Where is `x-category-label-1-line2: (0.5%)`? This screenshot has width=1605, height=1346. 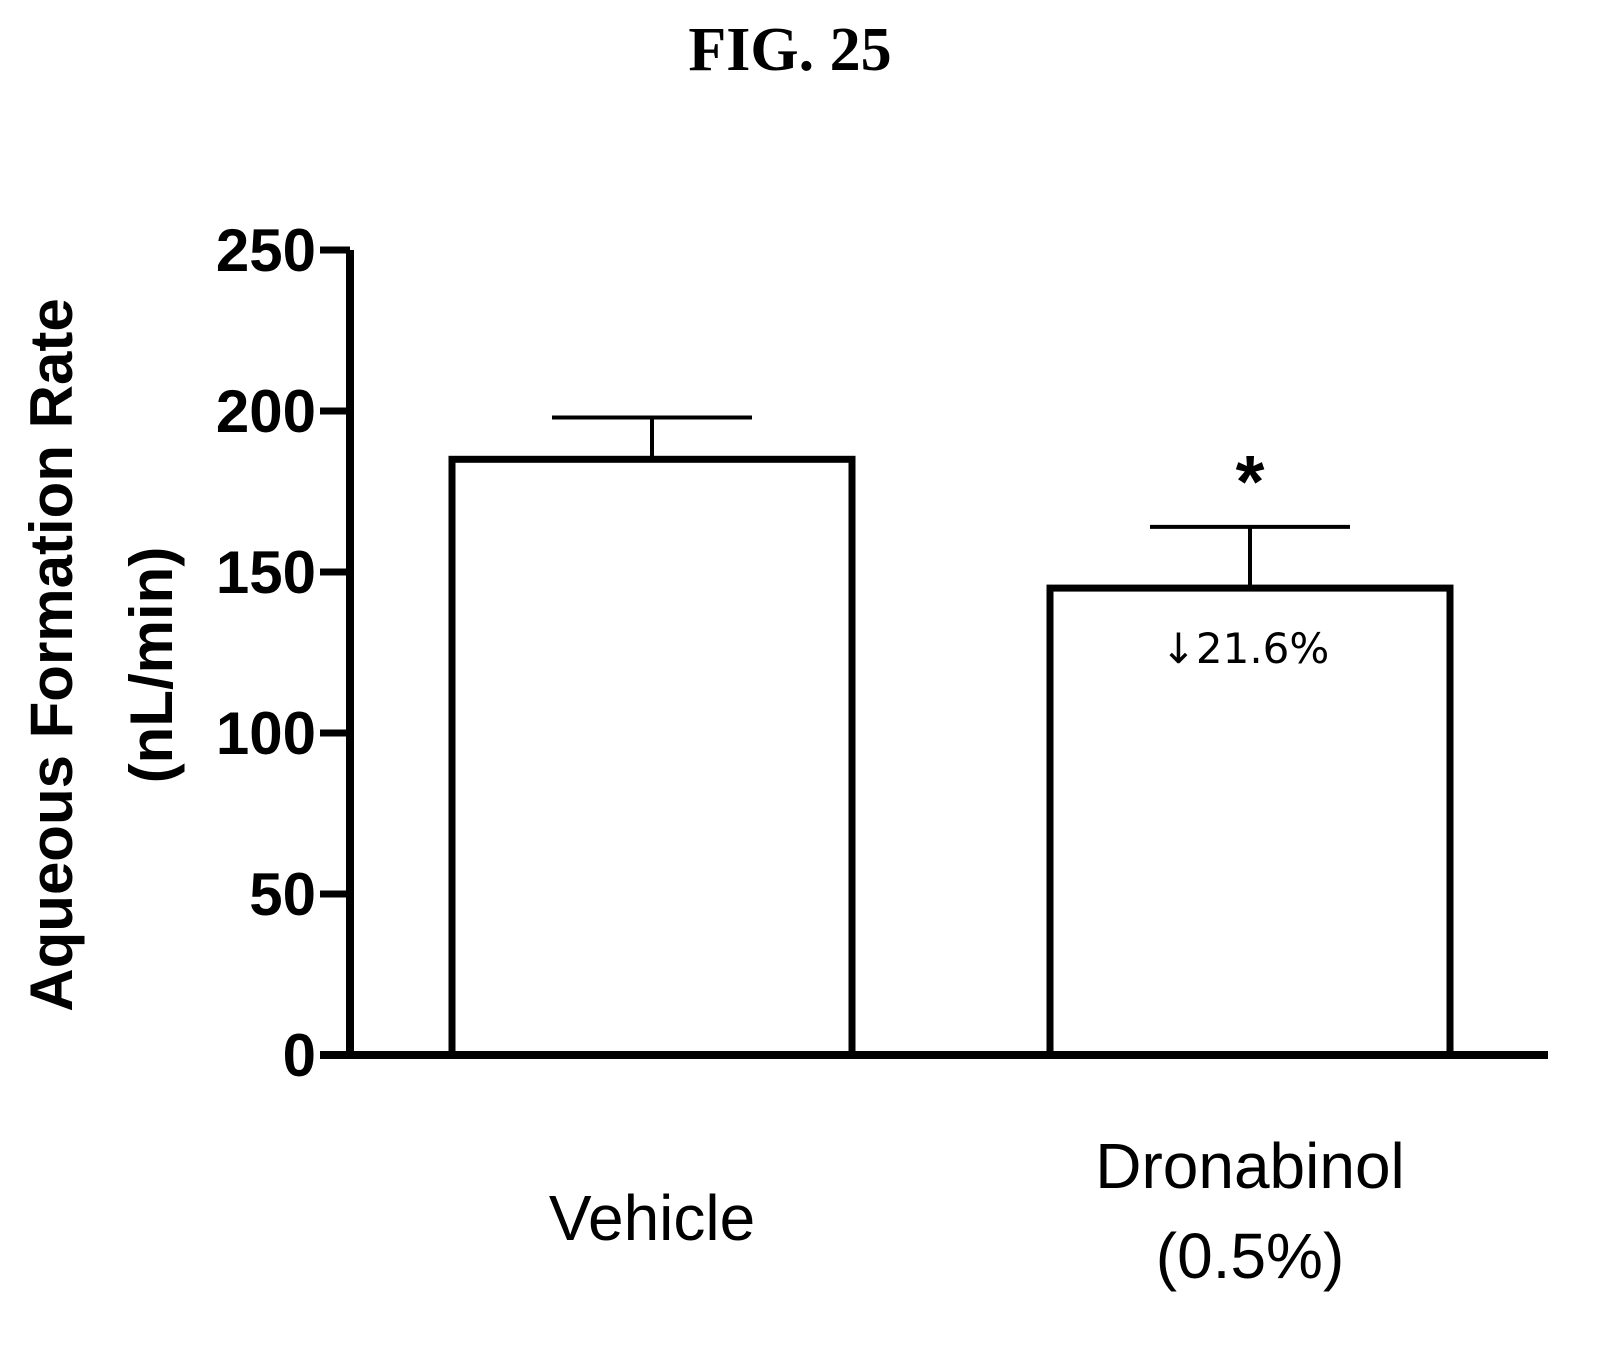
x-category-label-1-line2: (0.5%) is located at coordinates (1250, 1256).